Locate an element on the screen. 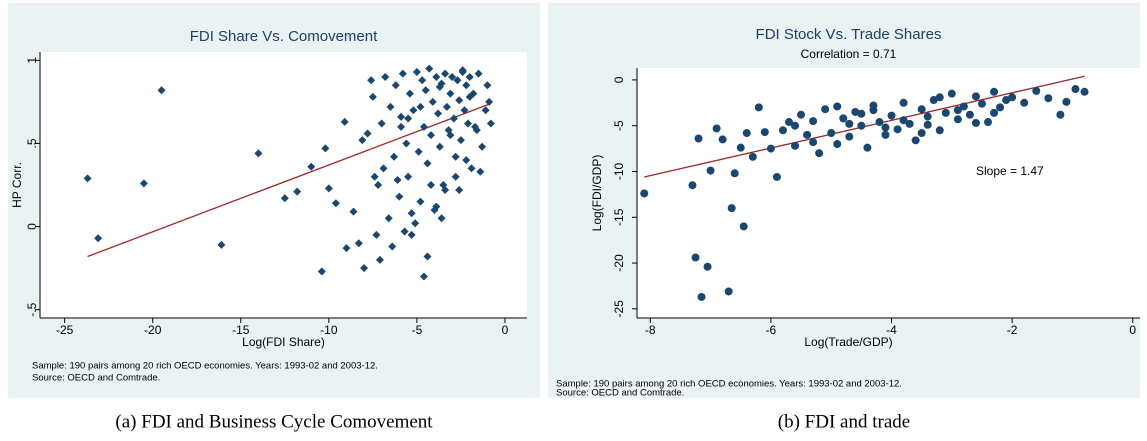  chart-title: FDI Stock Vs. Trade Shares is located at coordinates (849, 34).